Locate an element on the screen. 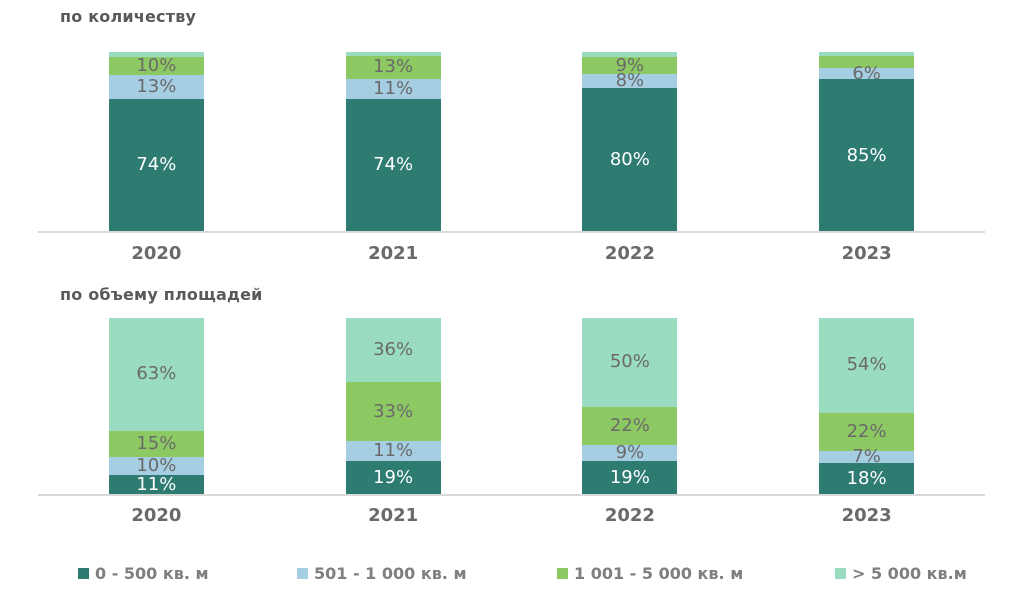  legend-item: > 5 000 кв.м is located at coordinates (901, 573).